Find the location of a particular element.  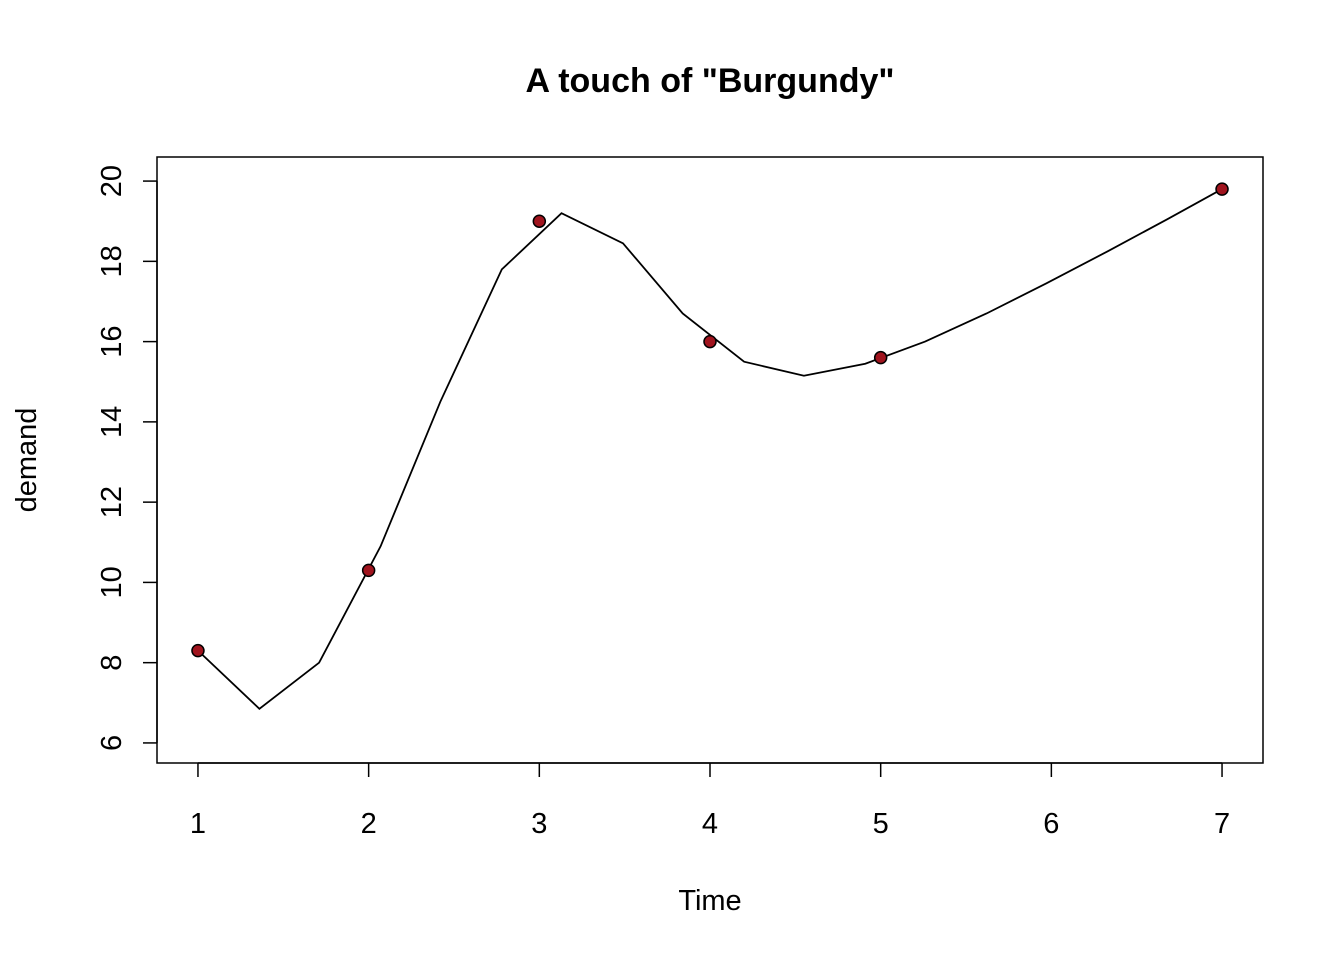

x-tick-label: 1 is located at coordinates (198, 824).